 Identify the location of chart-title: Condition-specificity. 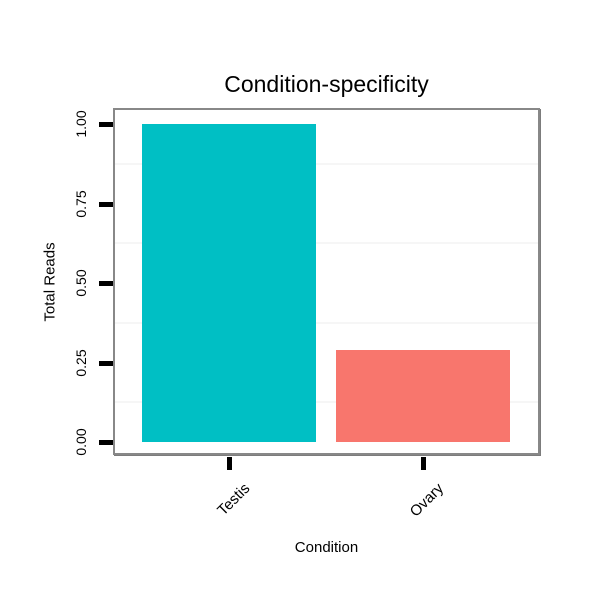
(326, 84).